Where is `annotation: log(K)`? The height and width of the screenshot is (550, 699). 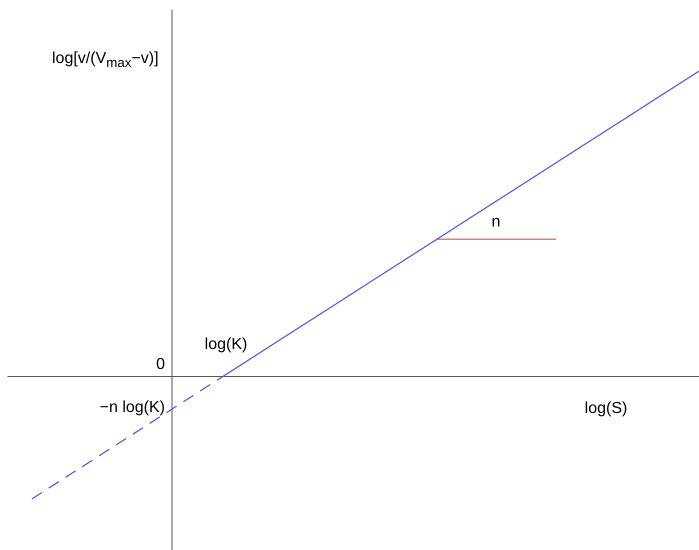 annotation: log(K) is located at coordinates (226, 345).